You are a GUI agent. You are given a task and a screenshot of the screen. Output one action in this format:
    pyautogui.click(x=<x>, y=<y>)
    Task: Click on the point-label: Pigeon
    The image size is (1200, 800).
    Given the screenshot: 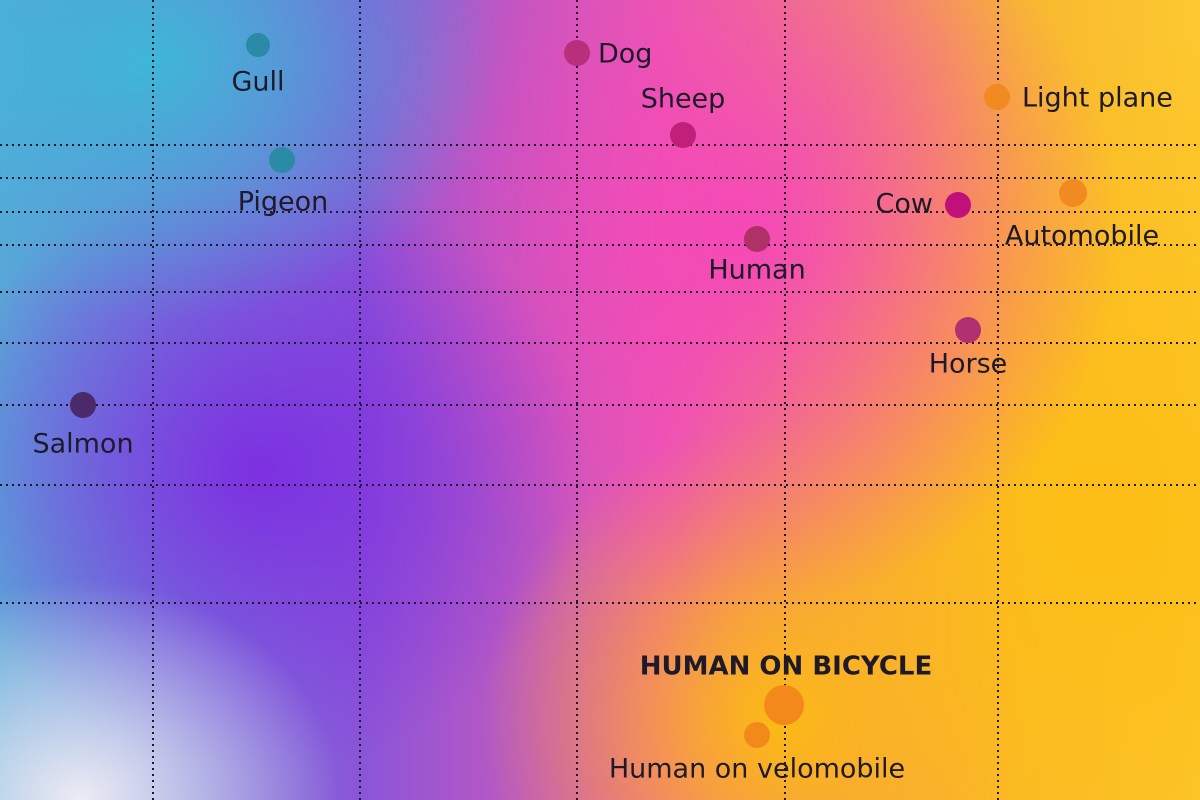 What is the action you would take?
    pyautogui.click(x=283, y=202)
    